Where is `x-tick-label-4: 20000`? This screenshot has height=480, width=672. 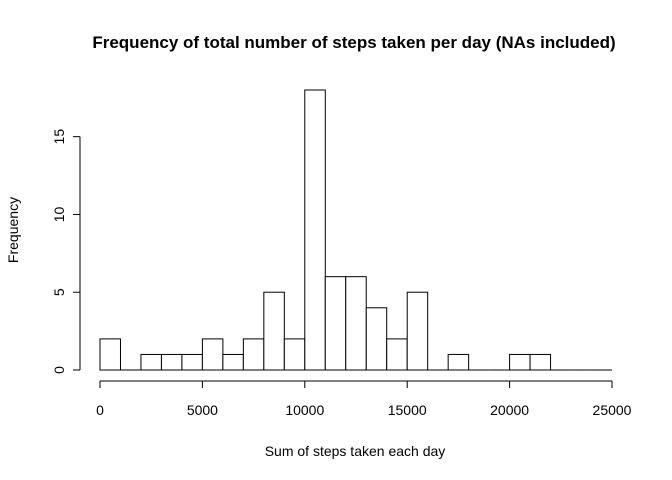
x-tick-label-4: 20000 is located at coordinates (509, 410).